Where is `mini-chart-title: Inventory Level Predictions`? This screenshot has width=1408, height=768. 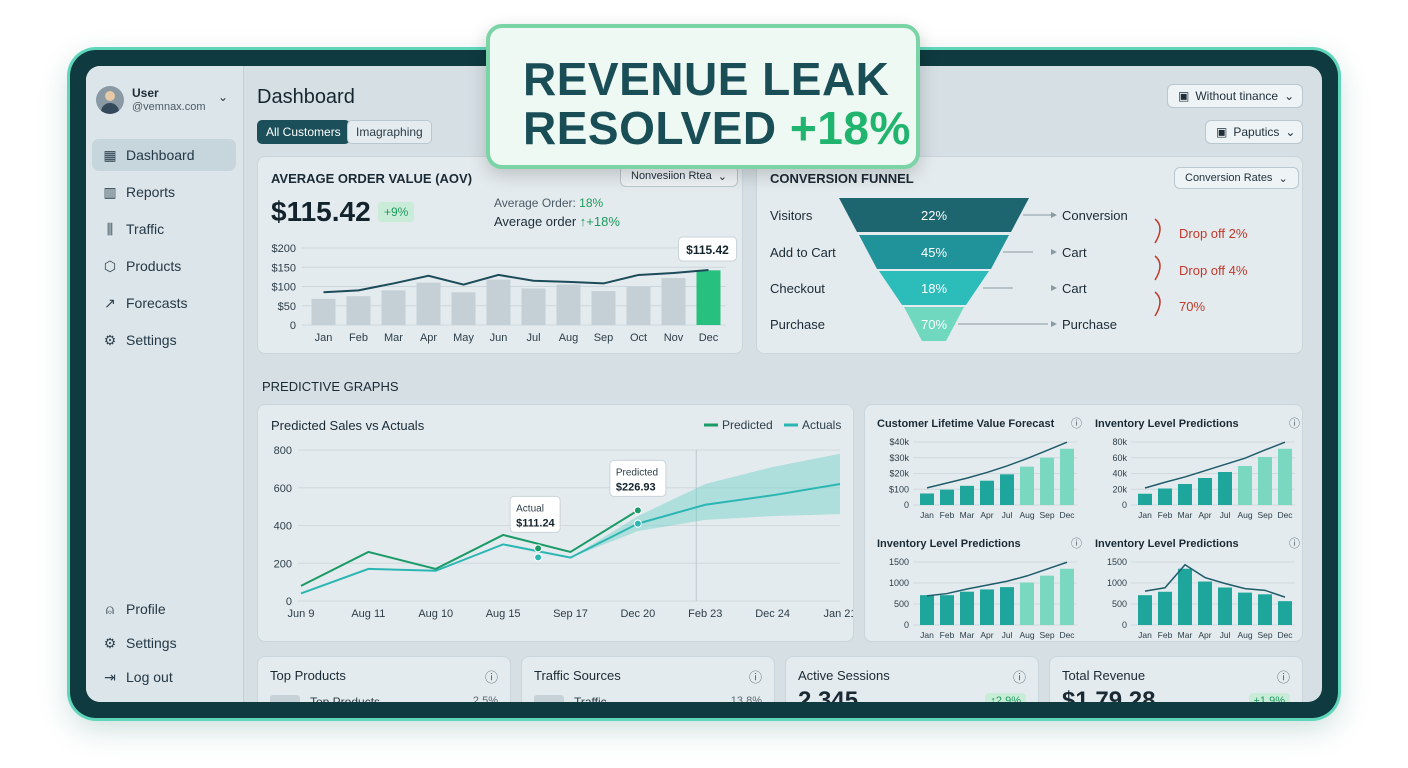 mini-chart-title: Inventory Level Predictions is located at coordinates (1167, 424).